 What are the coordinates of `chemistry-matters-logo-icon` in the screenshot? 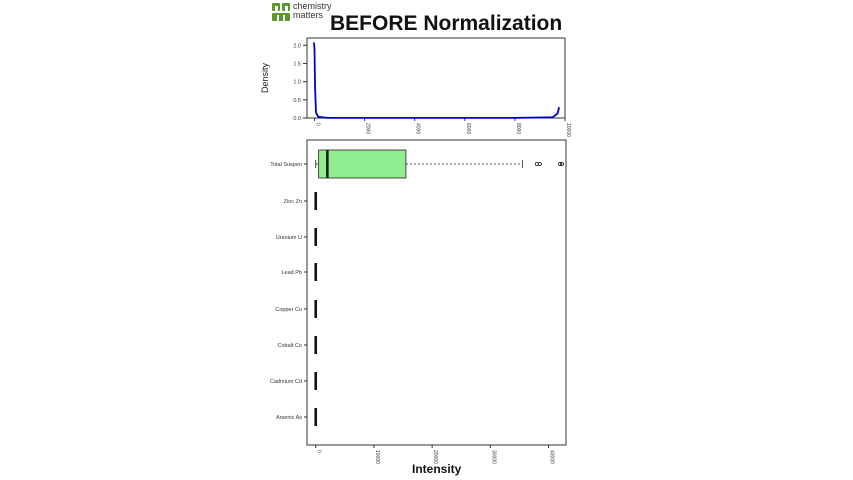 It's located at (281, 12).